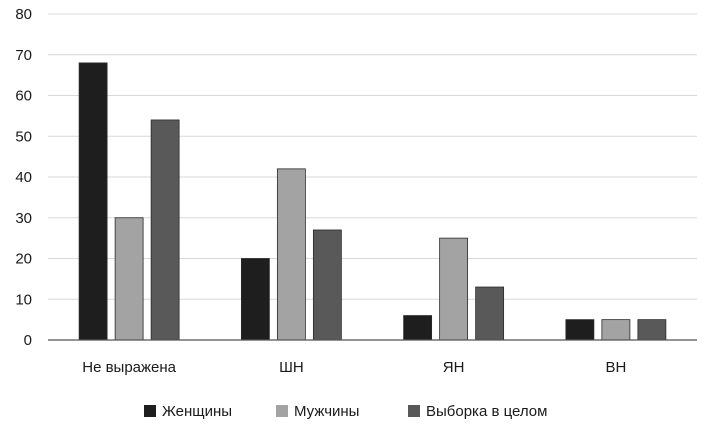 This screenshot has height=433, width=709. I want to click on y-tick-label: 70, so click(23, 55).